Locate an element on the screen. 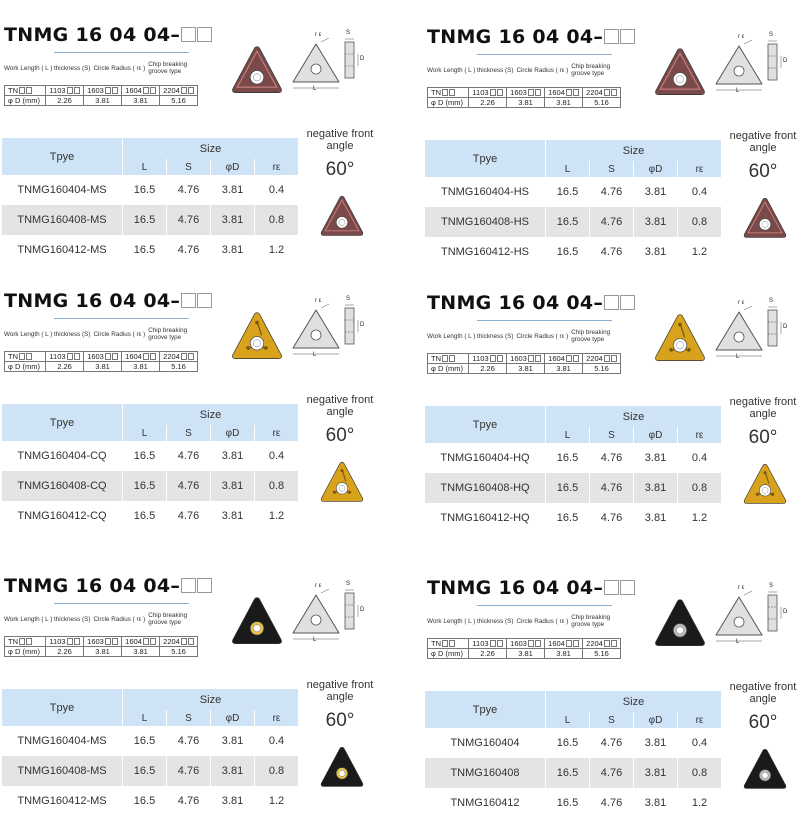  table-row: TNMG160404 16.5 4.76 3.81 0.4 is located at coordinates (573, 743).